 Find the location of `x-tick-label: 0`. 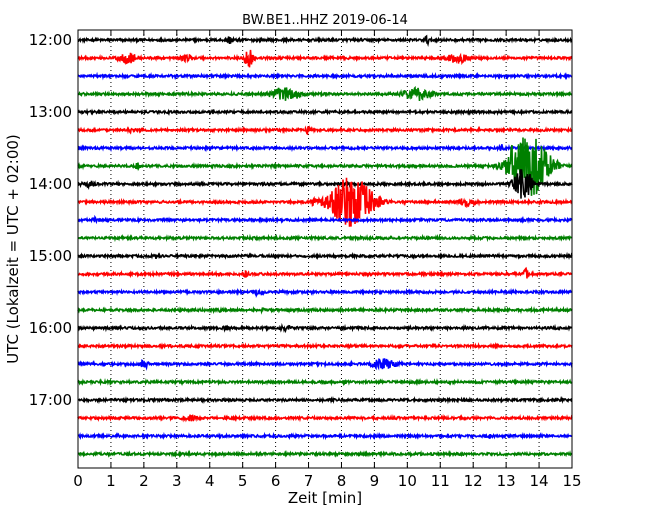

x-tick-label: 0 is located at coordinates (78, 481).